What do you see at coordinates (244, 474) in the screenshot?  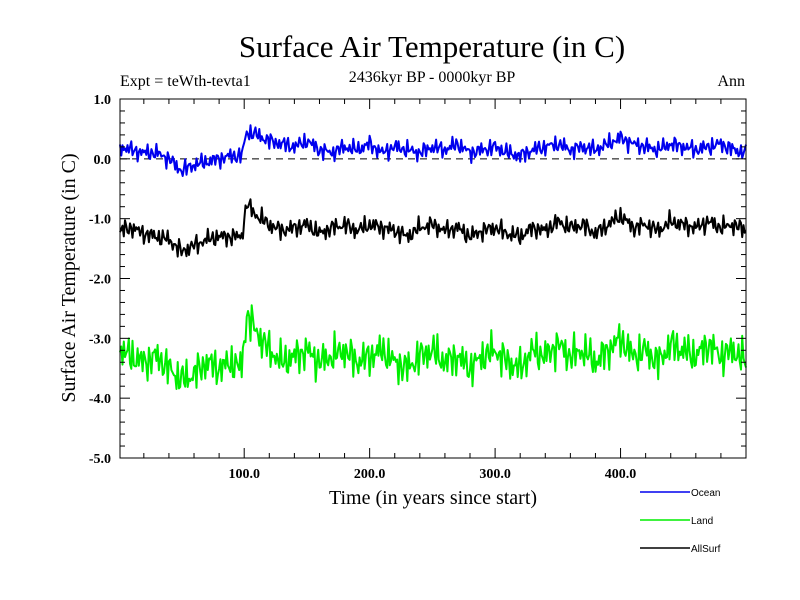 I see `x-tick-label: 100.0` at bounding box center [244, 474].